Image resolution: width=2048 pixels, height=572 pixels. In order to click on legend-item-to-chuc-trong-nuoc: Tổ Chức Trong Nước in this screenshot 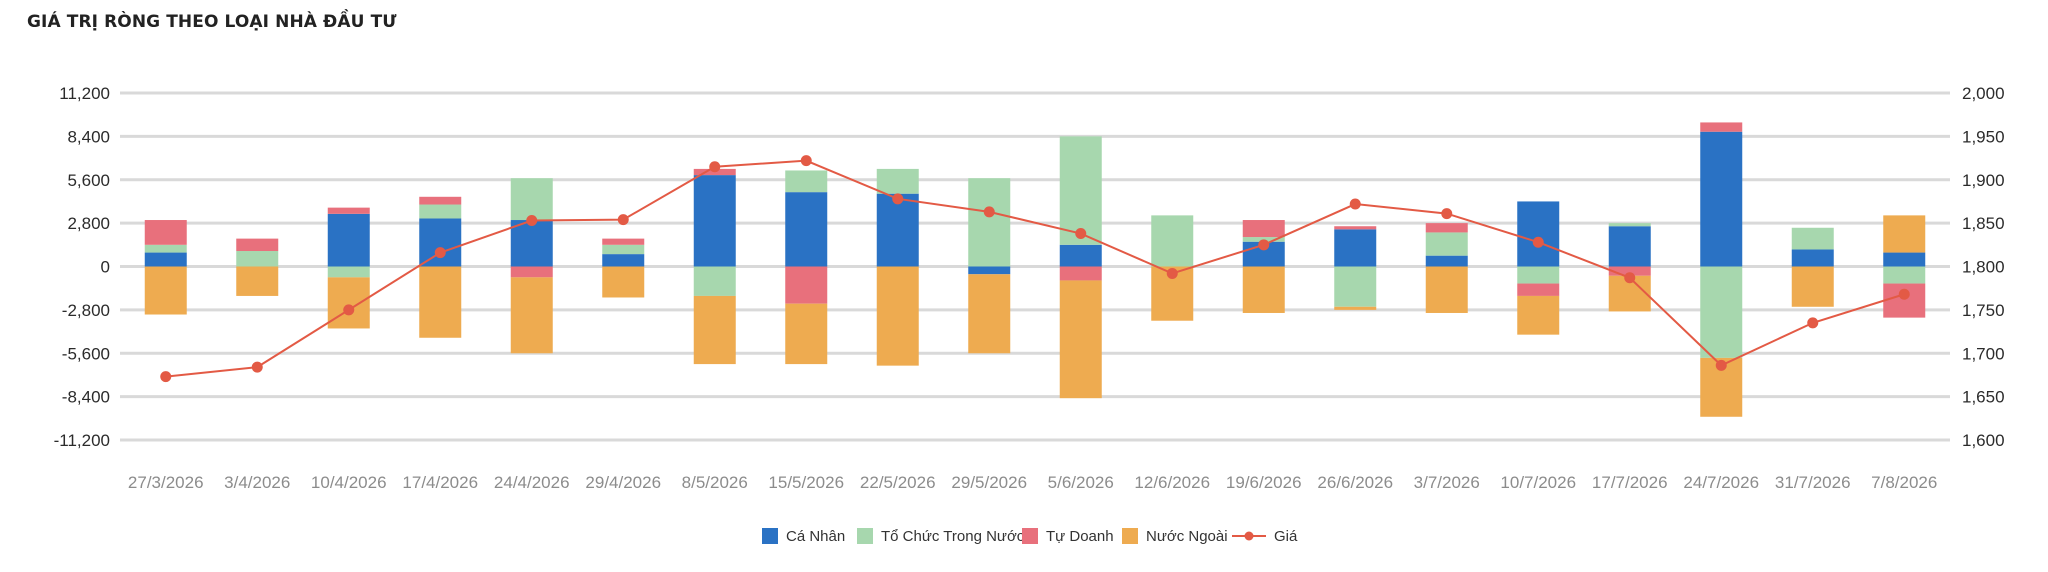, I will do `click(941, 536)`.